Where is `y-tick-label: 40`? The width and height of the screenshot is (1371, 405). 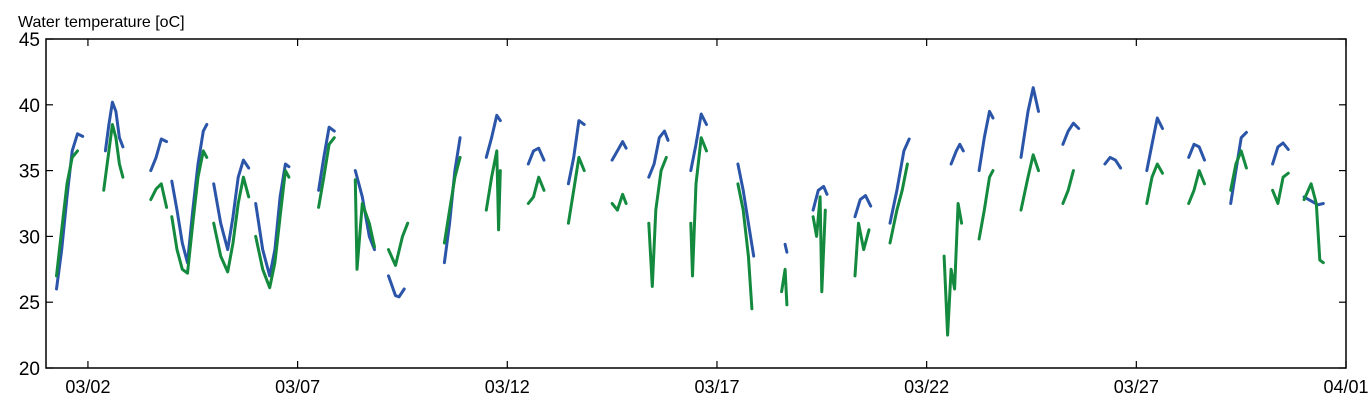 y-tick-label: 40 is located at coordinates (29, 106).